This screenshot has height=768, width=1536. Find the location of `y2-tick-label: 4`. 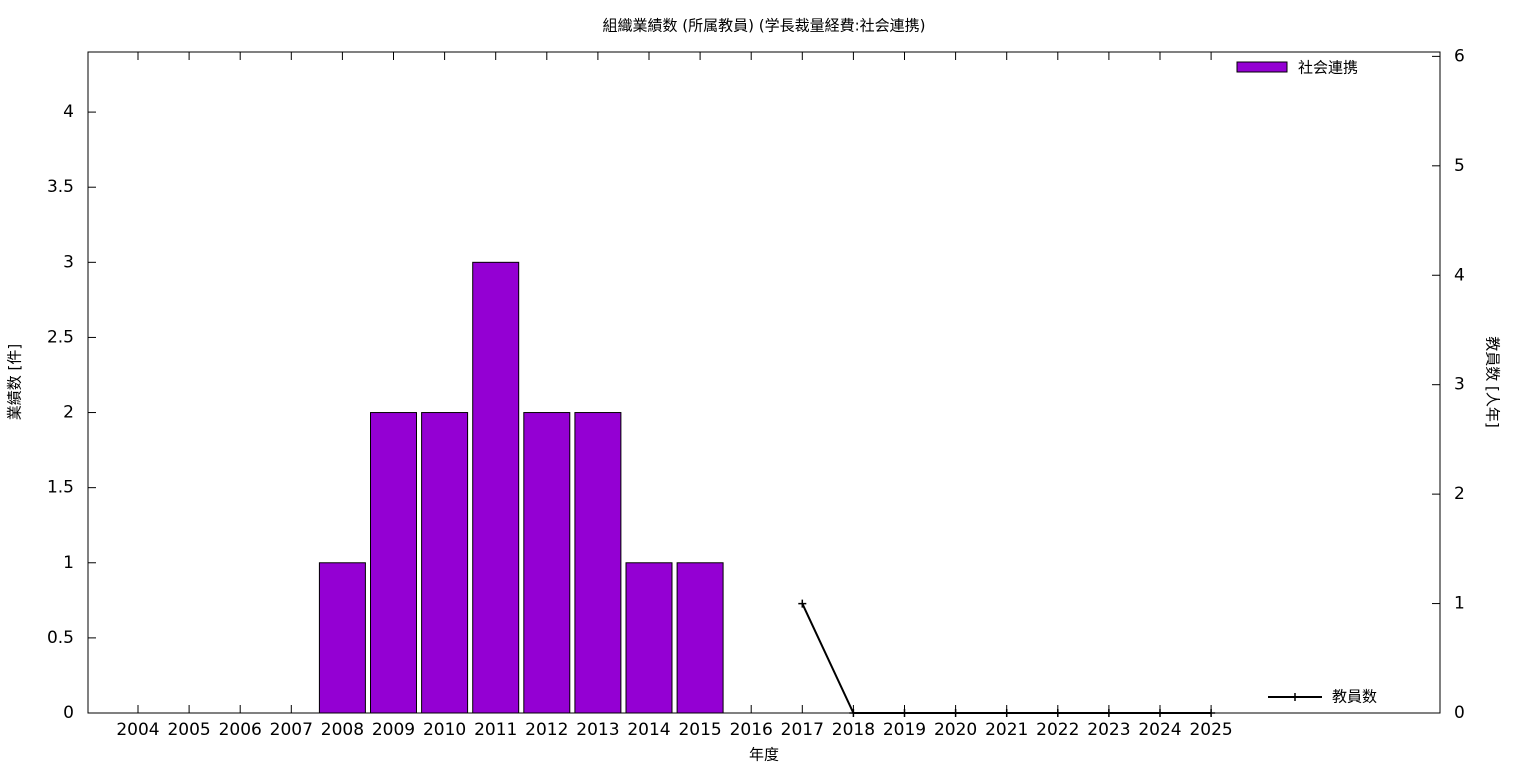

y2-tick-label: 4 is located at coordinates (1459, 275).